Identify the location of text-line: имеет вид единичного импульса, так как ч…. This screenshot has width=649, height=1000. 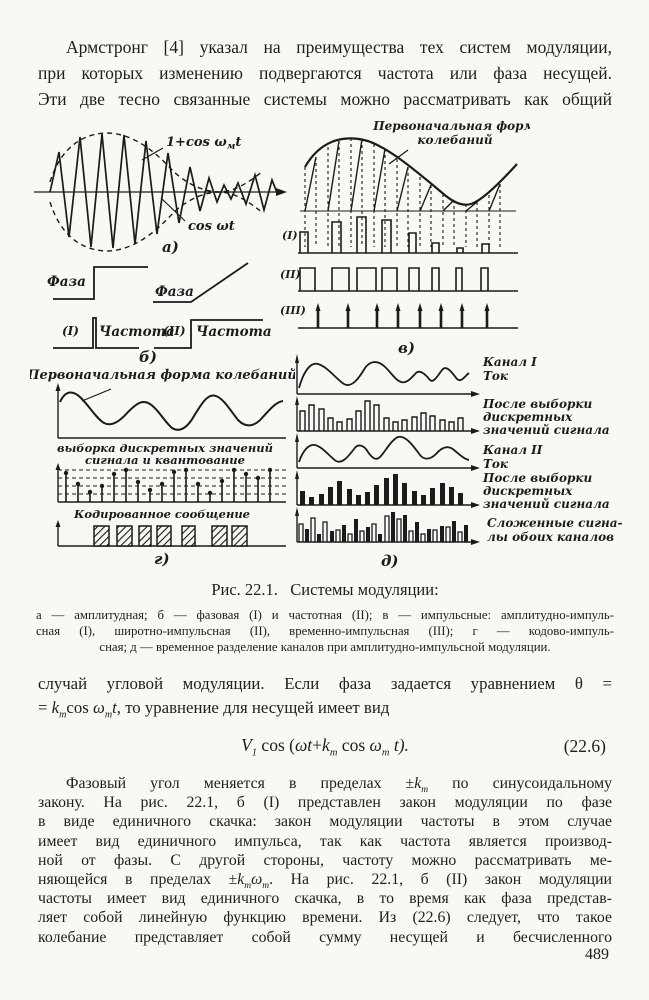
(325, 841).